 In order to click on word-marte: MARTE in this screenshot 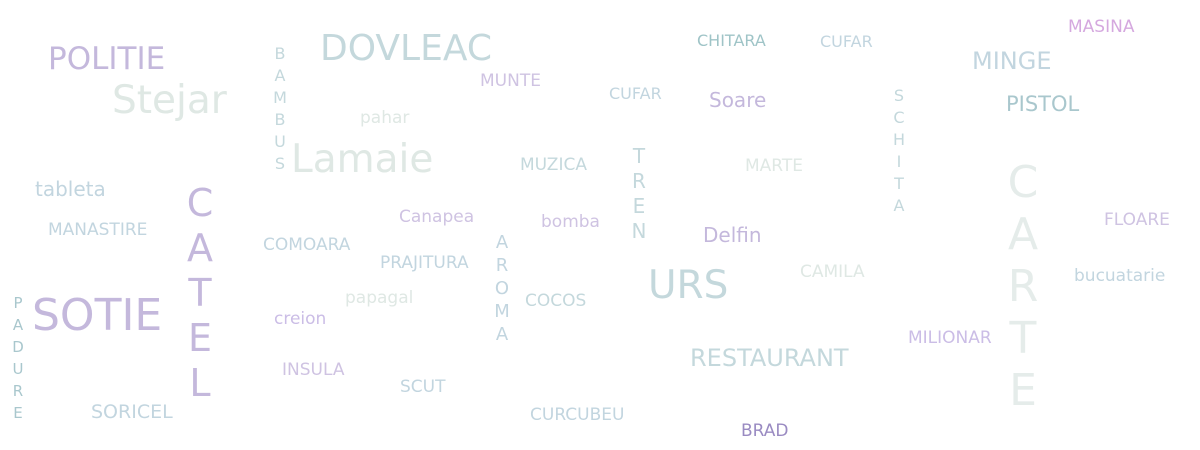, I will do `click(774, 166)`.